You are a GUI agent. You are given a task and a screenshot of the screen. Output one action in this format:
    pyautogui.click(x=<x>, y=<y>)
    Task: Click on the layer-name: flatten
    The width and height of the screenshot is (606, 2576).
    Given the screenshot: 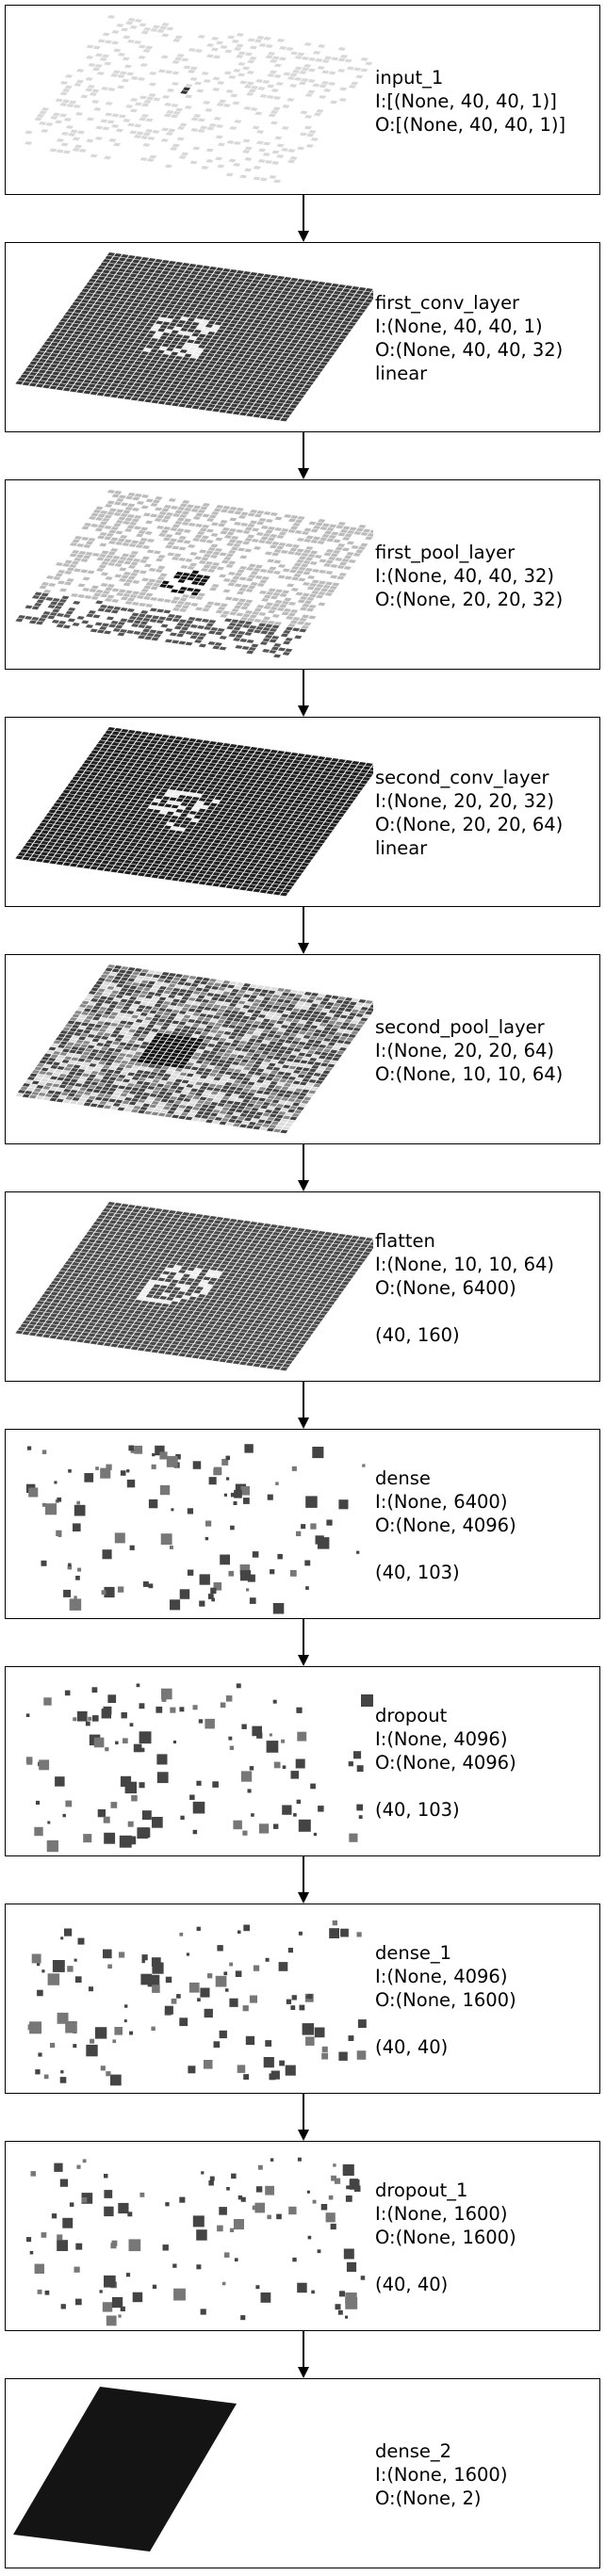 What is the action you would take?
    pyautogui.click(x=405, y=1241)
    